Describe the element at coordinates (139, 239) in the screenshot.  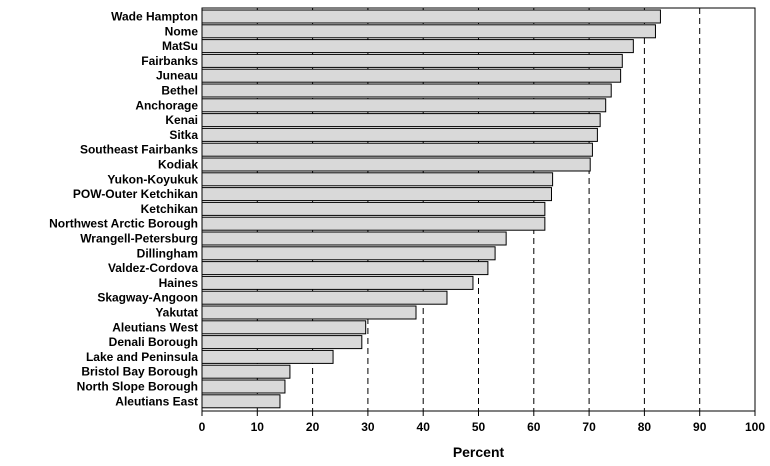
I see `category-label: Wrangell-Petersburg` at that location.